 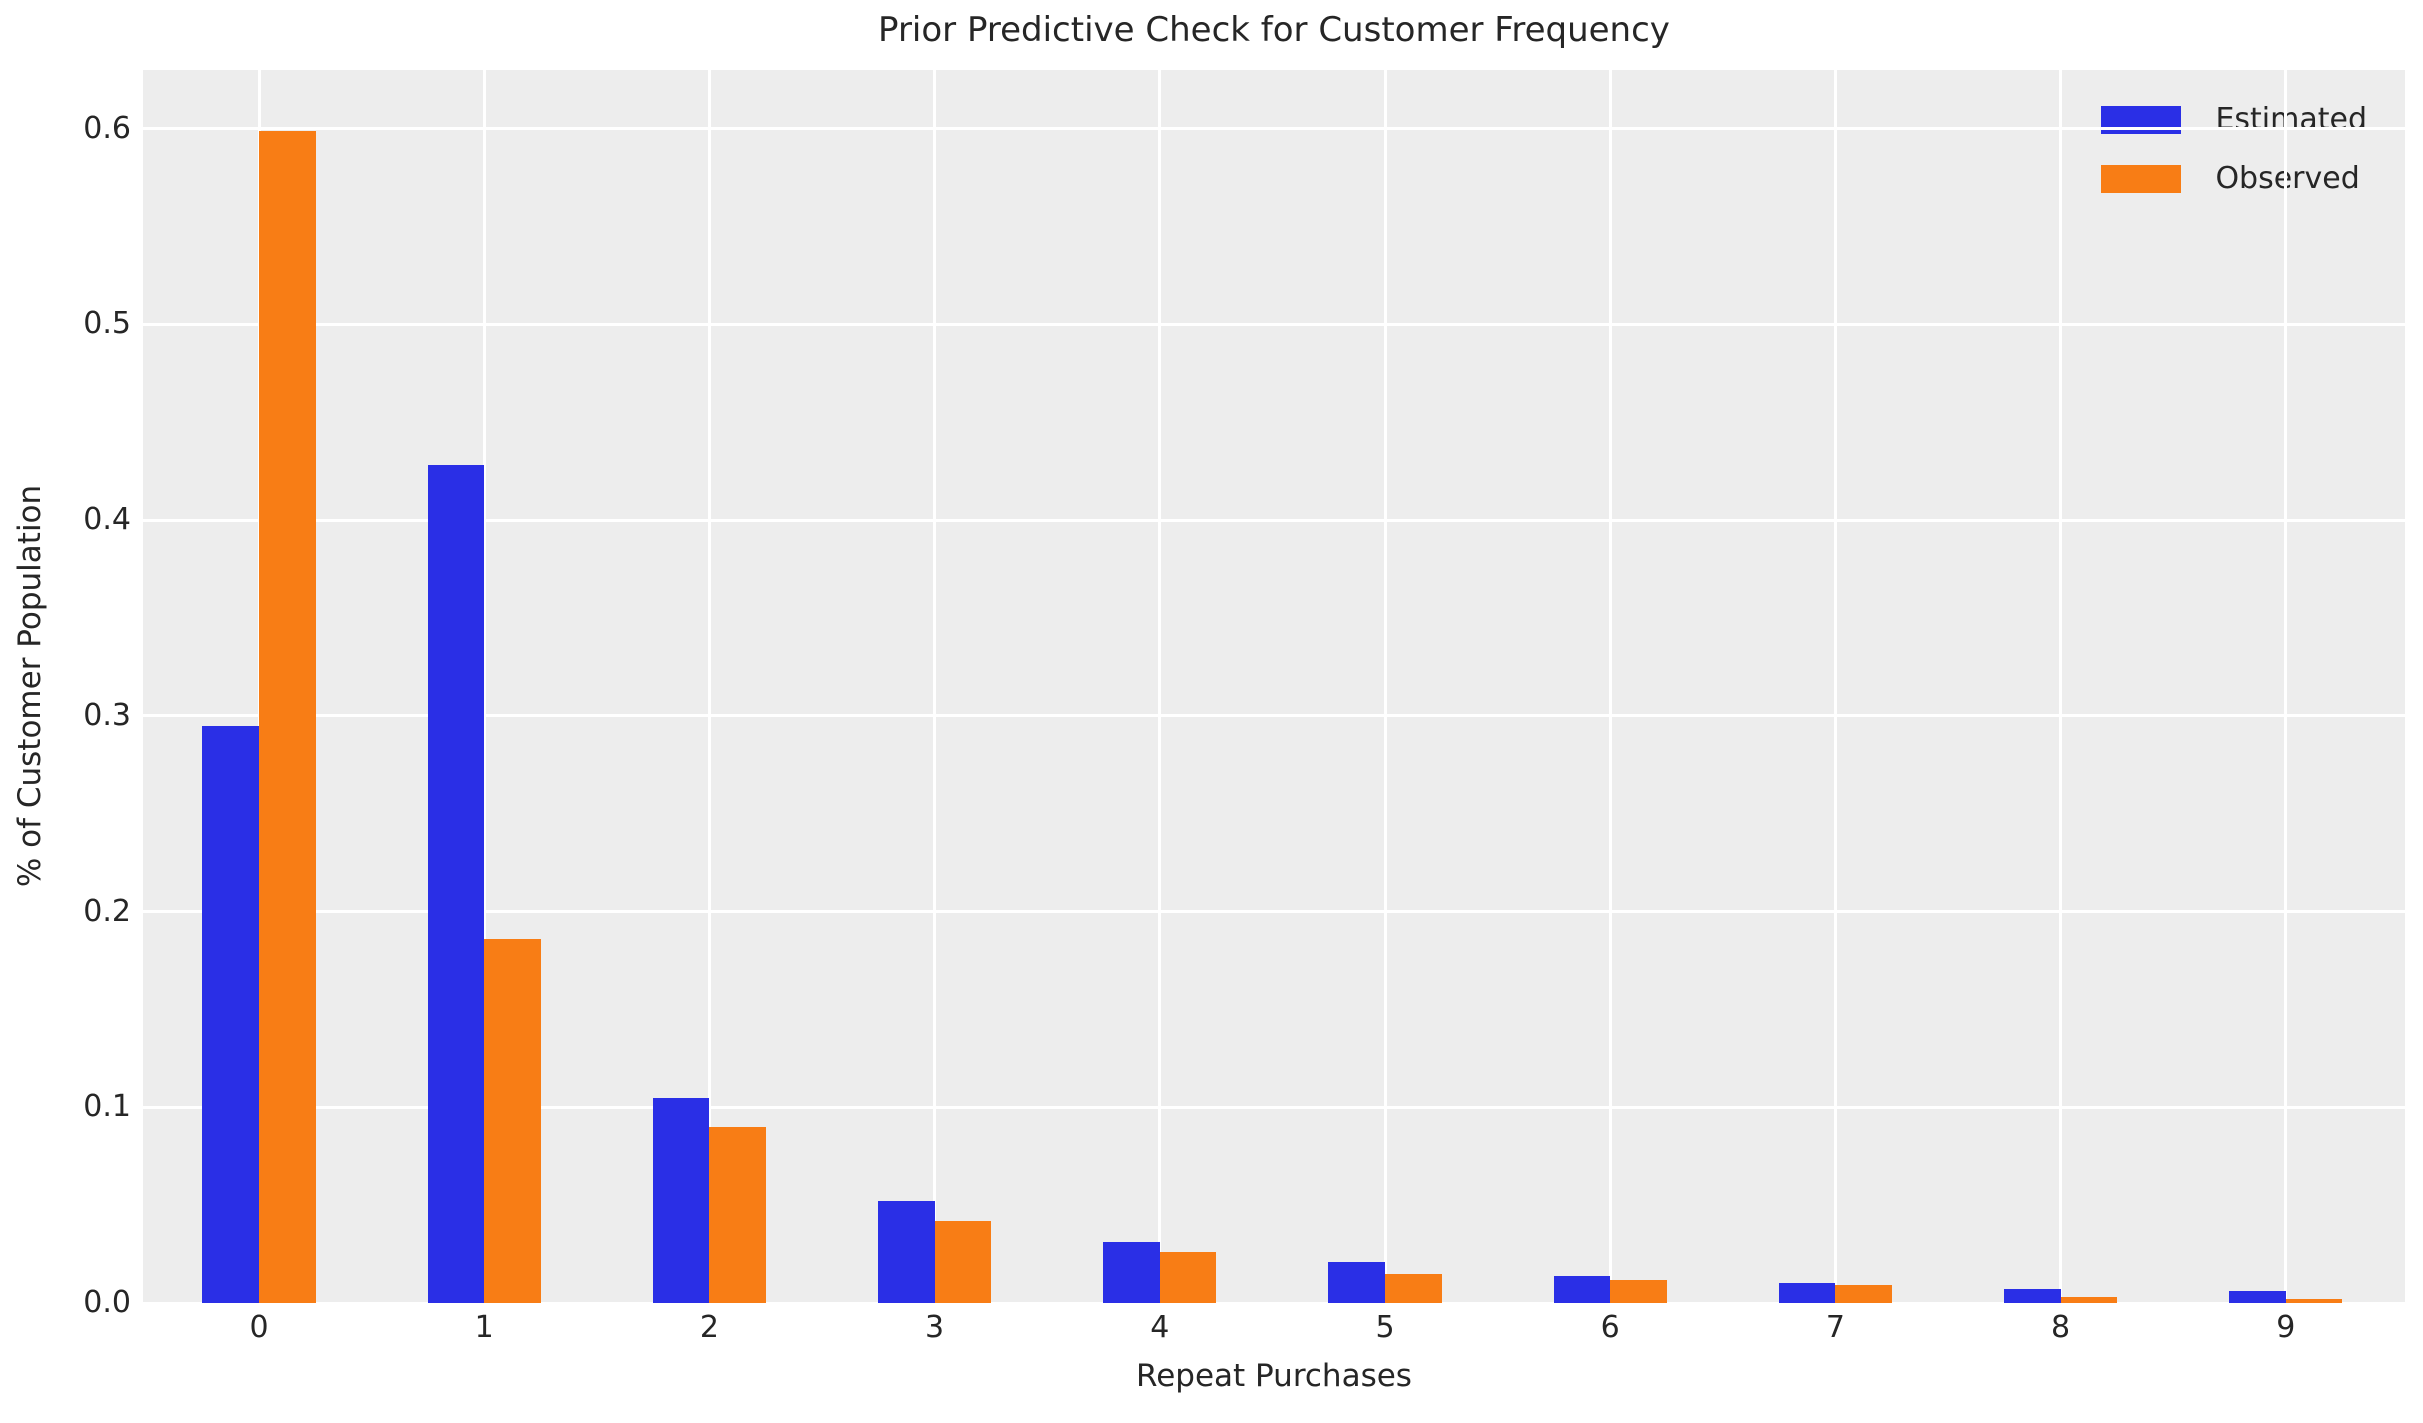 I want to click on gridline-y-0.2, so click(x=1274, y=912).